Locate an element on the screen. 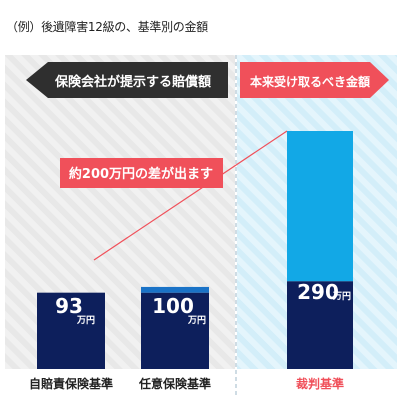 The height and width of the screenshot is (400, 400). category-label: 自賠責保険基準 is located at coordinates (71, 383).